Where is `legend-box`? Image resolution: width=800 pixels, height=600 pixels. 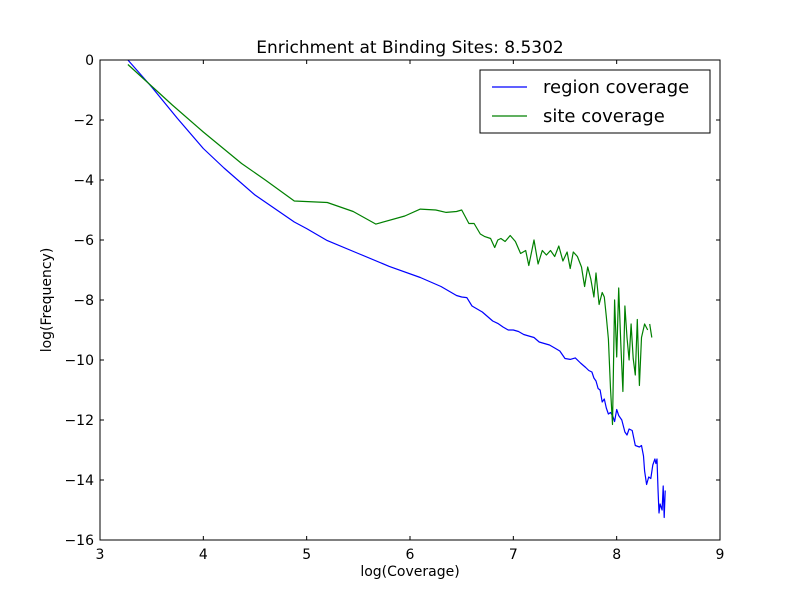 legend-box is located at coordinates (595, 101).